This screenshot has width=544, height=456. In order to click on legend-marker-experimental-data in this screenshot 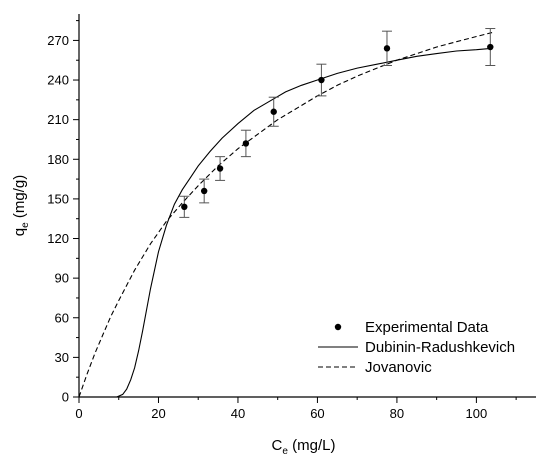, I will do `click(338, 327)`.